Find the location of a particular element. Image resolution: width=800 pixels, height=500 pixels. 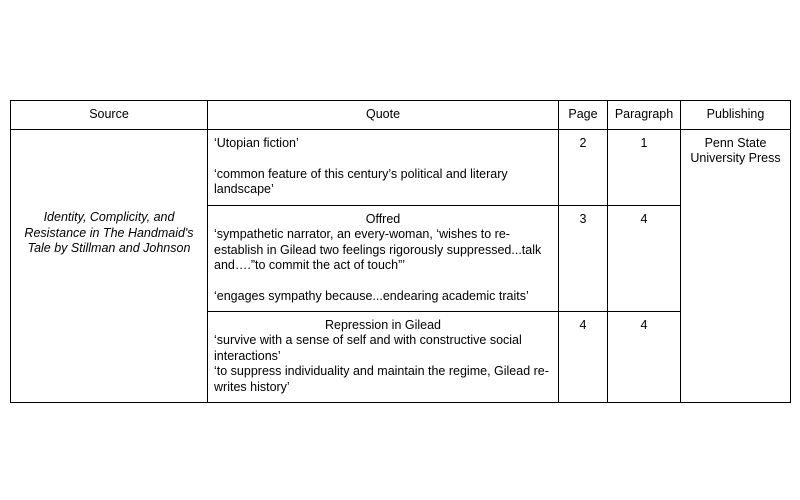

paragraph-cell: 1 is located at coordinates (644, 167).